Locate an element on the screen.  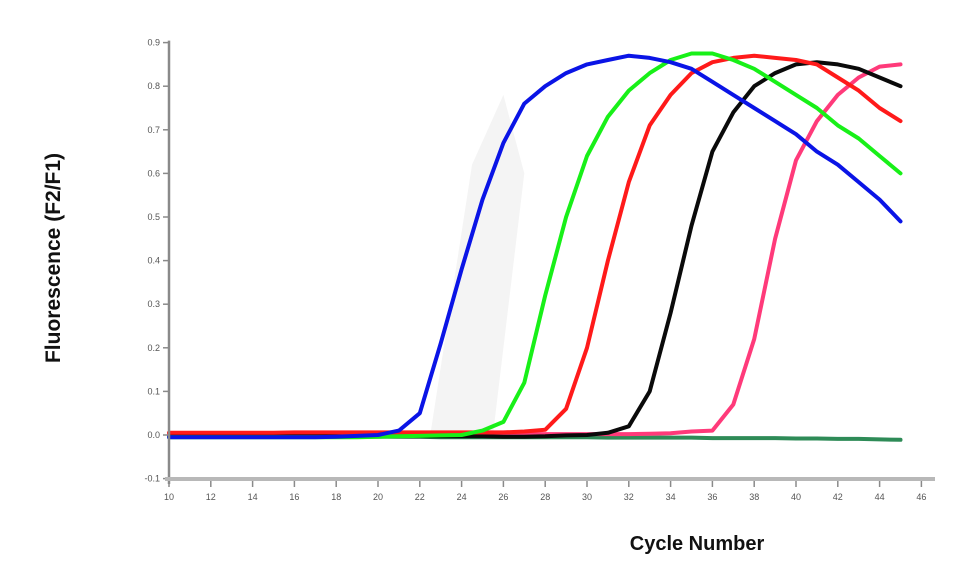
x-tick-label: 12 is located at coordinates (211, 497).